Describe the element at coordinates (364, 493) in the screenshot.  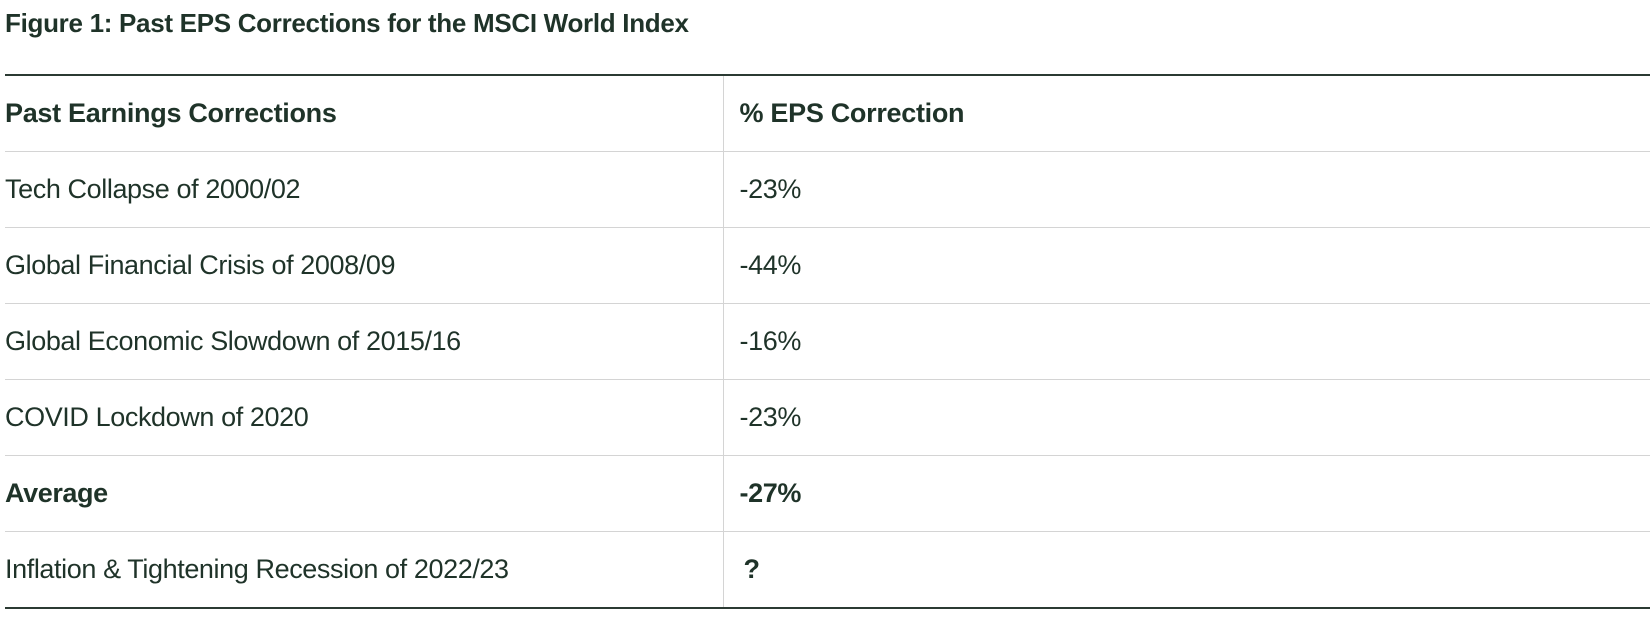
I see `average-label: Average` at that location.